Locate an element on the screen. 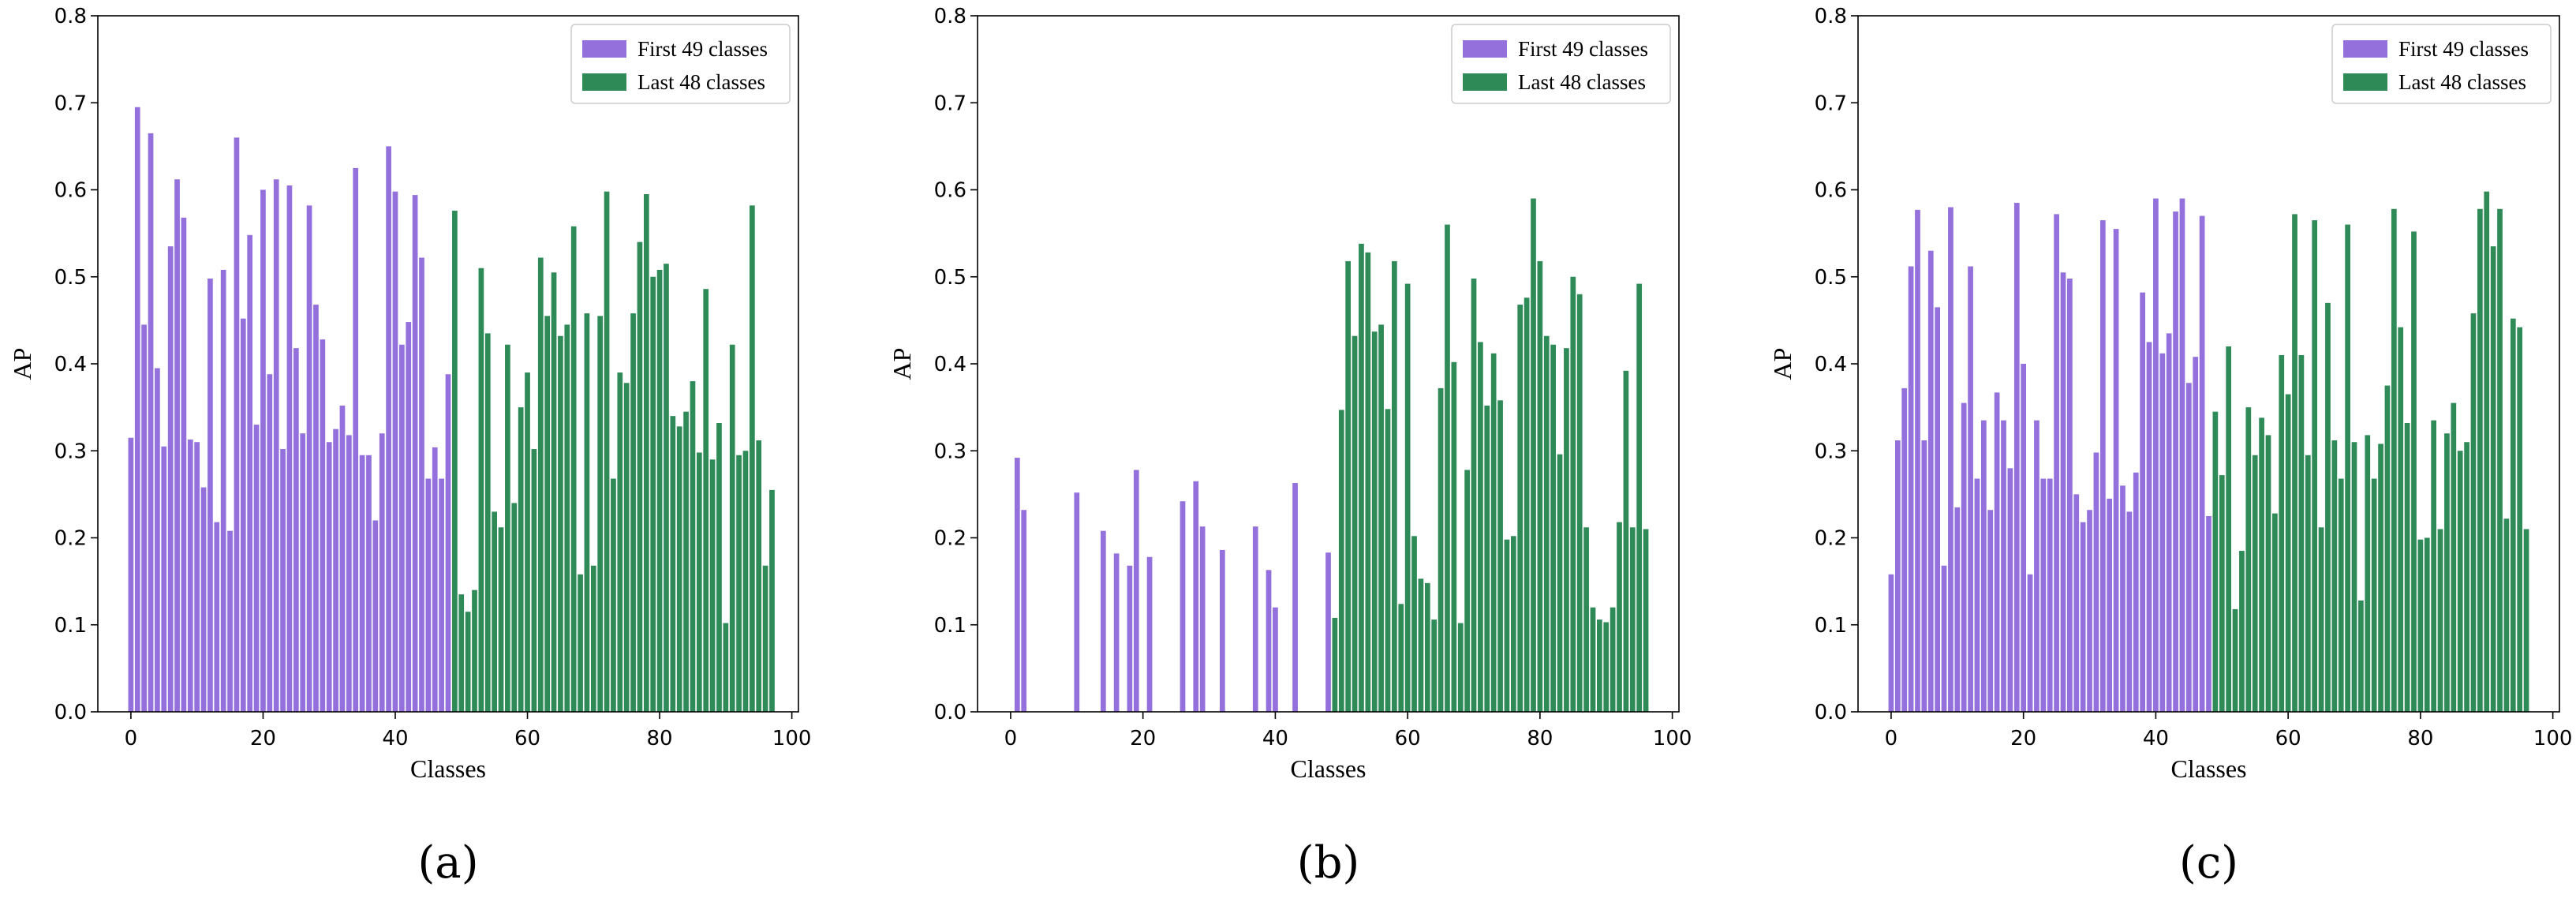 The height and width of the screenshot is (902, 2576). x-axis-title: Classes is located at coordinates (1329, 768).